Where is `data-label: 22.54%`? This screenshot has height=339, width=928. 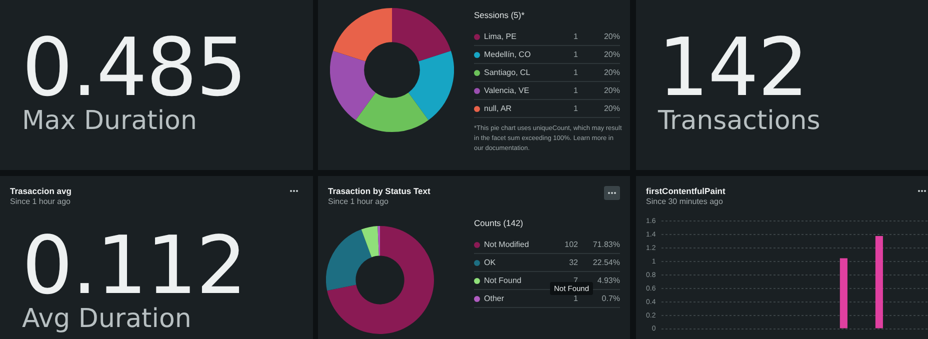 data-label: 22.54% is located at coordinates (606, 262).